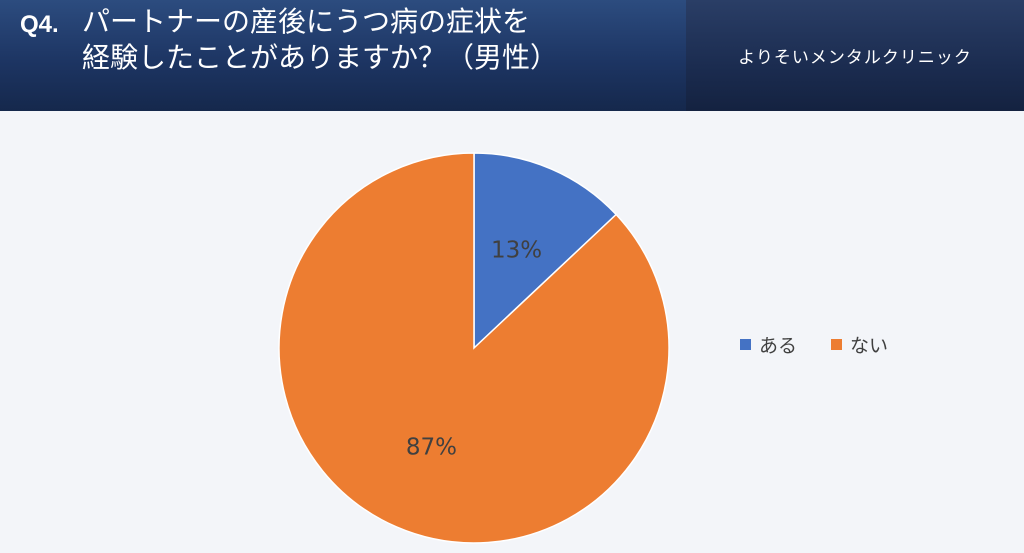 The image size is (1024, 553). I want to click on legend-swatch-nai, so click(837, 344).